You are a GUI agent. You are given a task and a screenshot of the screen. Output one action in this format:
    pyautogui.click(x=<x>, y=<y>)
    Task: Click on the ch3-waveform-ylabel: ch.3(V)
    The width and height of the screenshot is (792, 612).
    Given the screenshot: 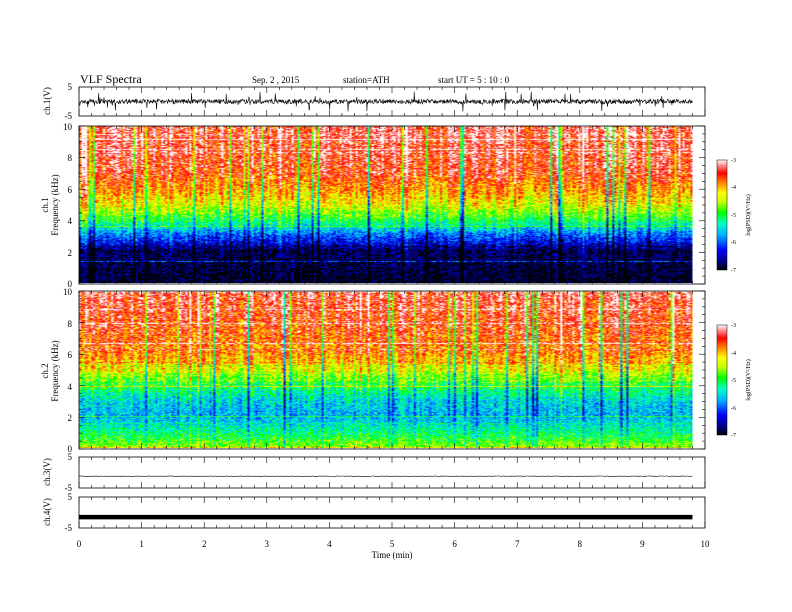 What is the action you would take?
    pyautogui.click(x=47, y=472)
    